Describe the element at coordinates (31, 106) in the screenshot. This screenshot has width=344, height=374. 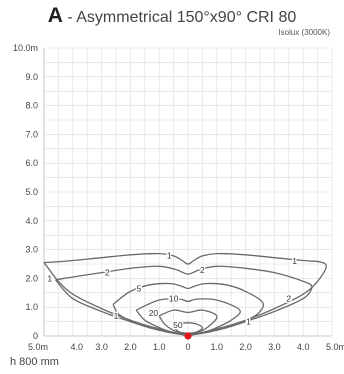
I see `y-tick-label: 8.0` at that location.